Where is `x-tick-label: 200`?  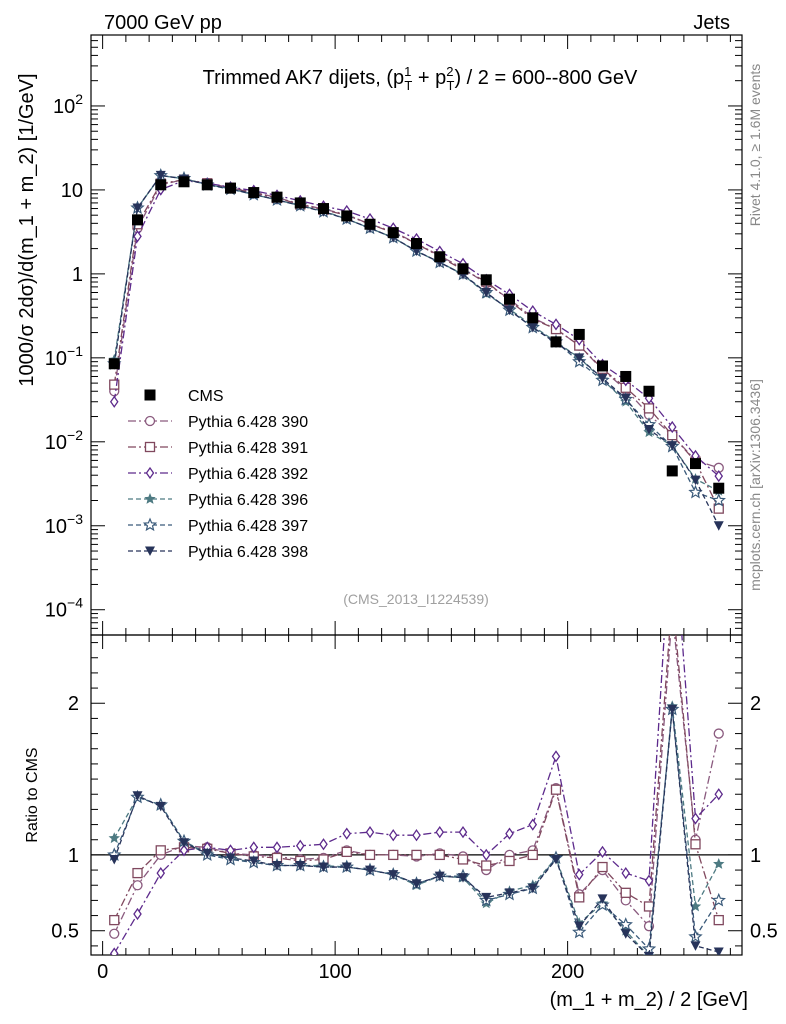
x-tick-label: 200 is located at coordinates (567, 972).